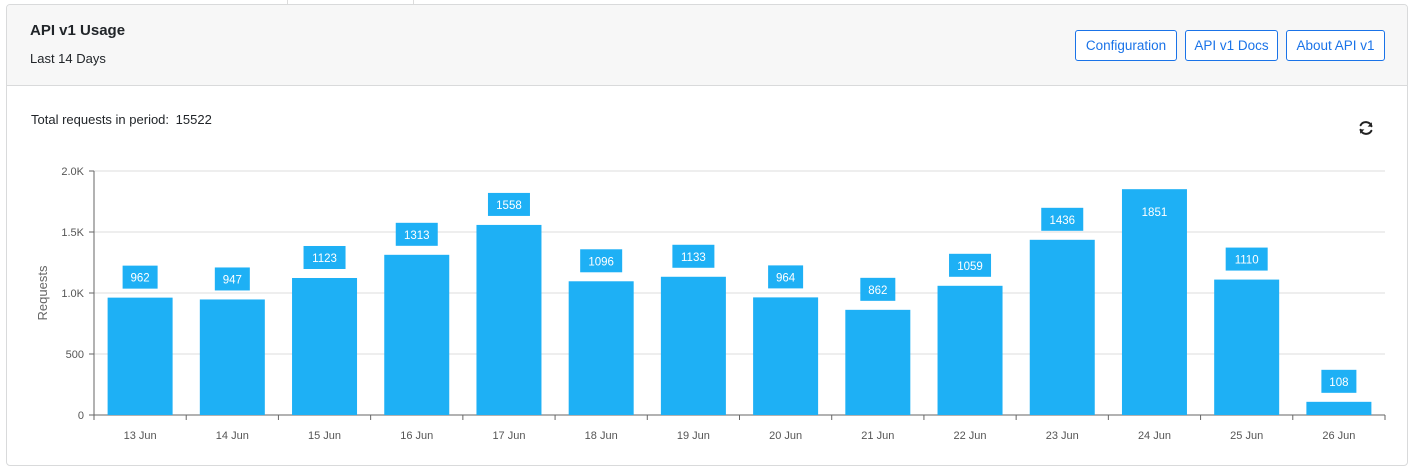 The image size is (1414, 471). Describe the element at coordinates (72, 294) in the screenshot. I see `y-tick-label: 1.0K` at that location.